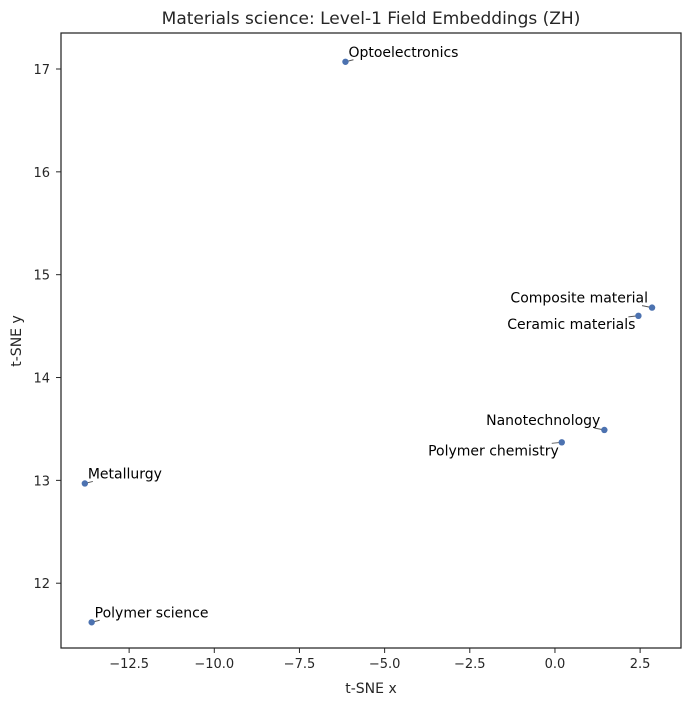 The image size is (691, 705). Describe the element at coordinates (579, 299) in the screenshot. I see `point-label: Composite material` at that location.